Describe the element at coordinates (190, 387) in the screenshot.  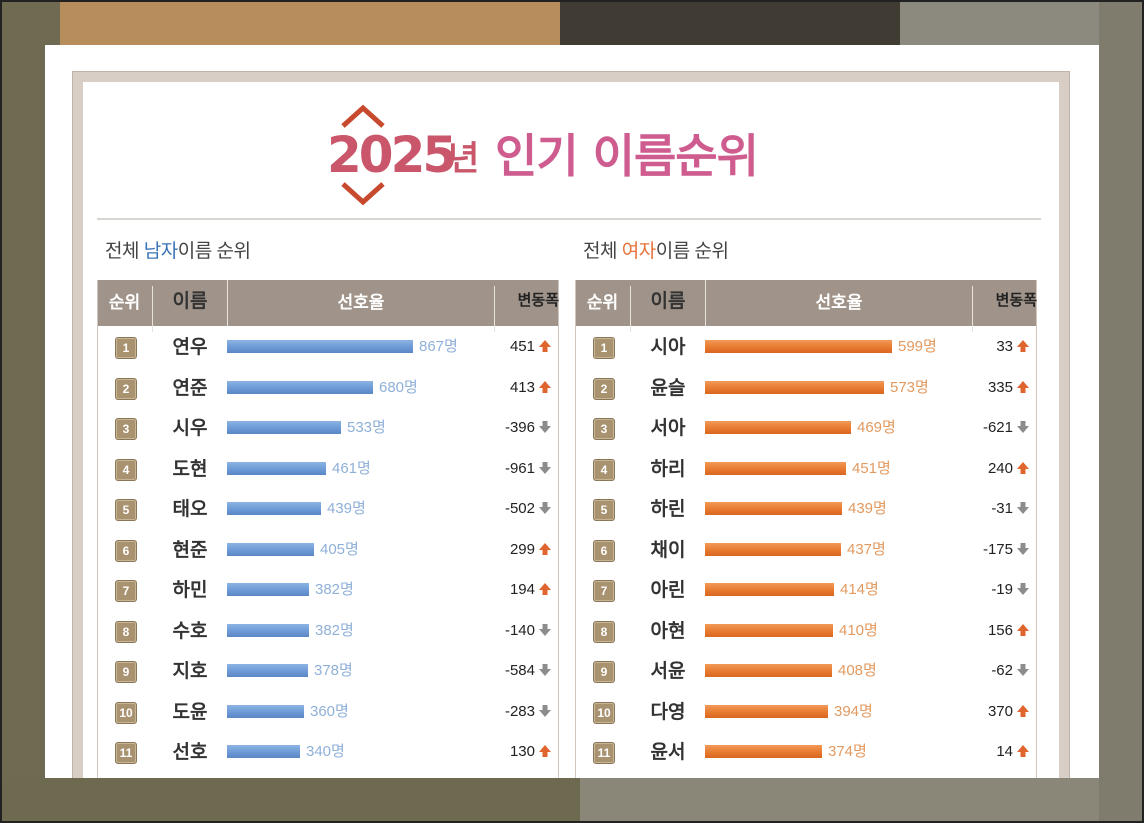
I see `name-label: 연준` at that location.